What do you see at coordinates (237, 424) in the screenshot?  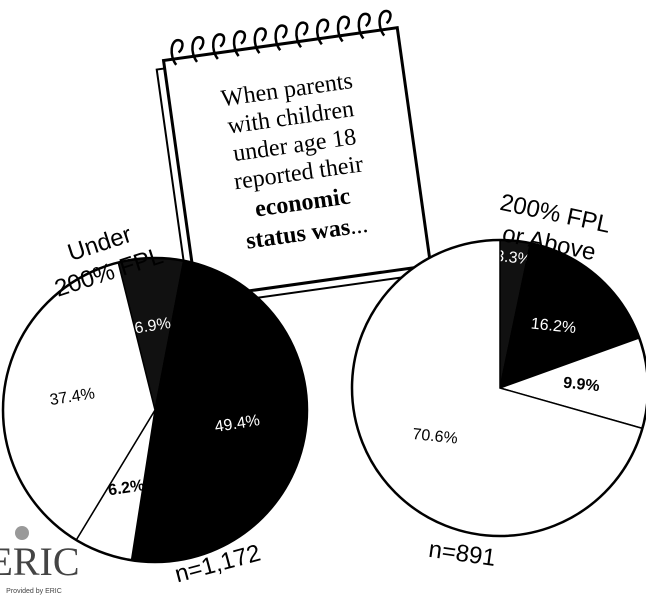 I see `slice-label: 49.4%` at bounding box center [237, 424].